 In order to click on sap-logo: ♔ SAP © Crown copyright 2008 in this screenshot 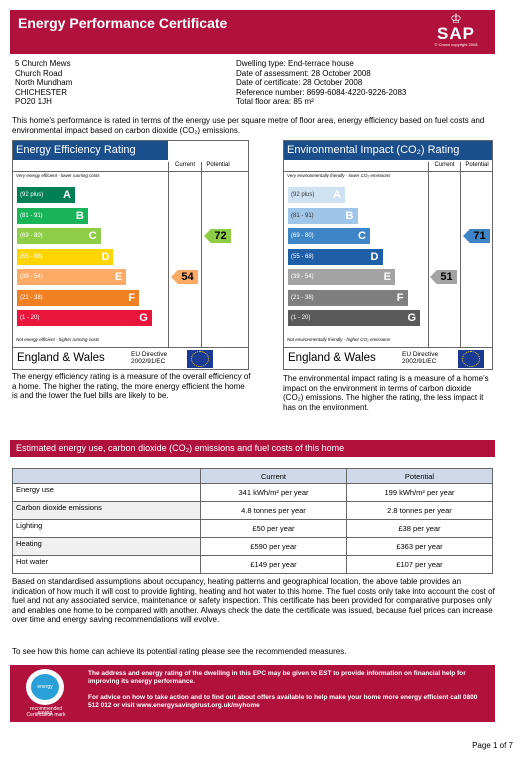, I will do `click(456, 32)`.